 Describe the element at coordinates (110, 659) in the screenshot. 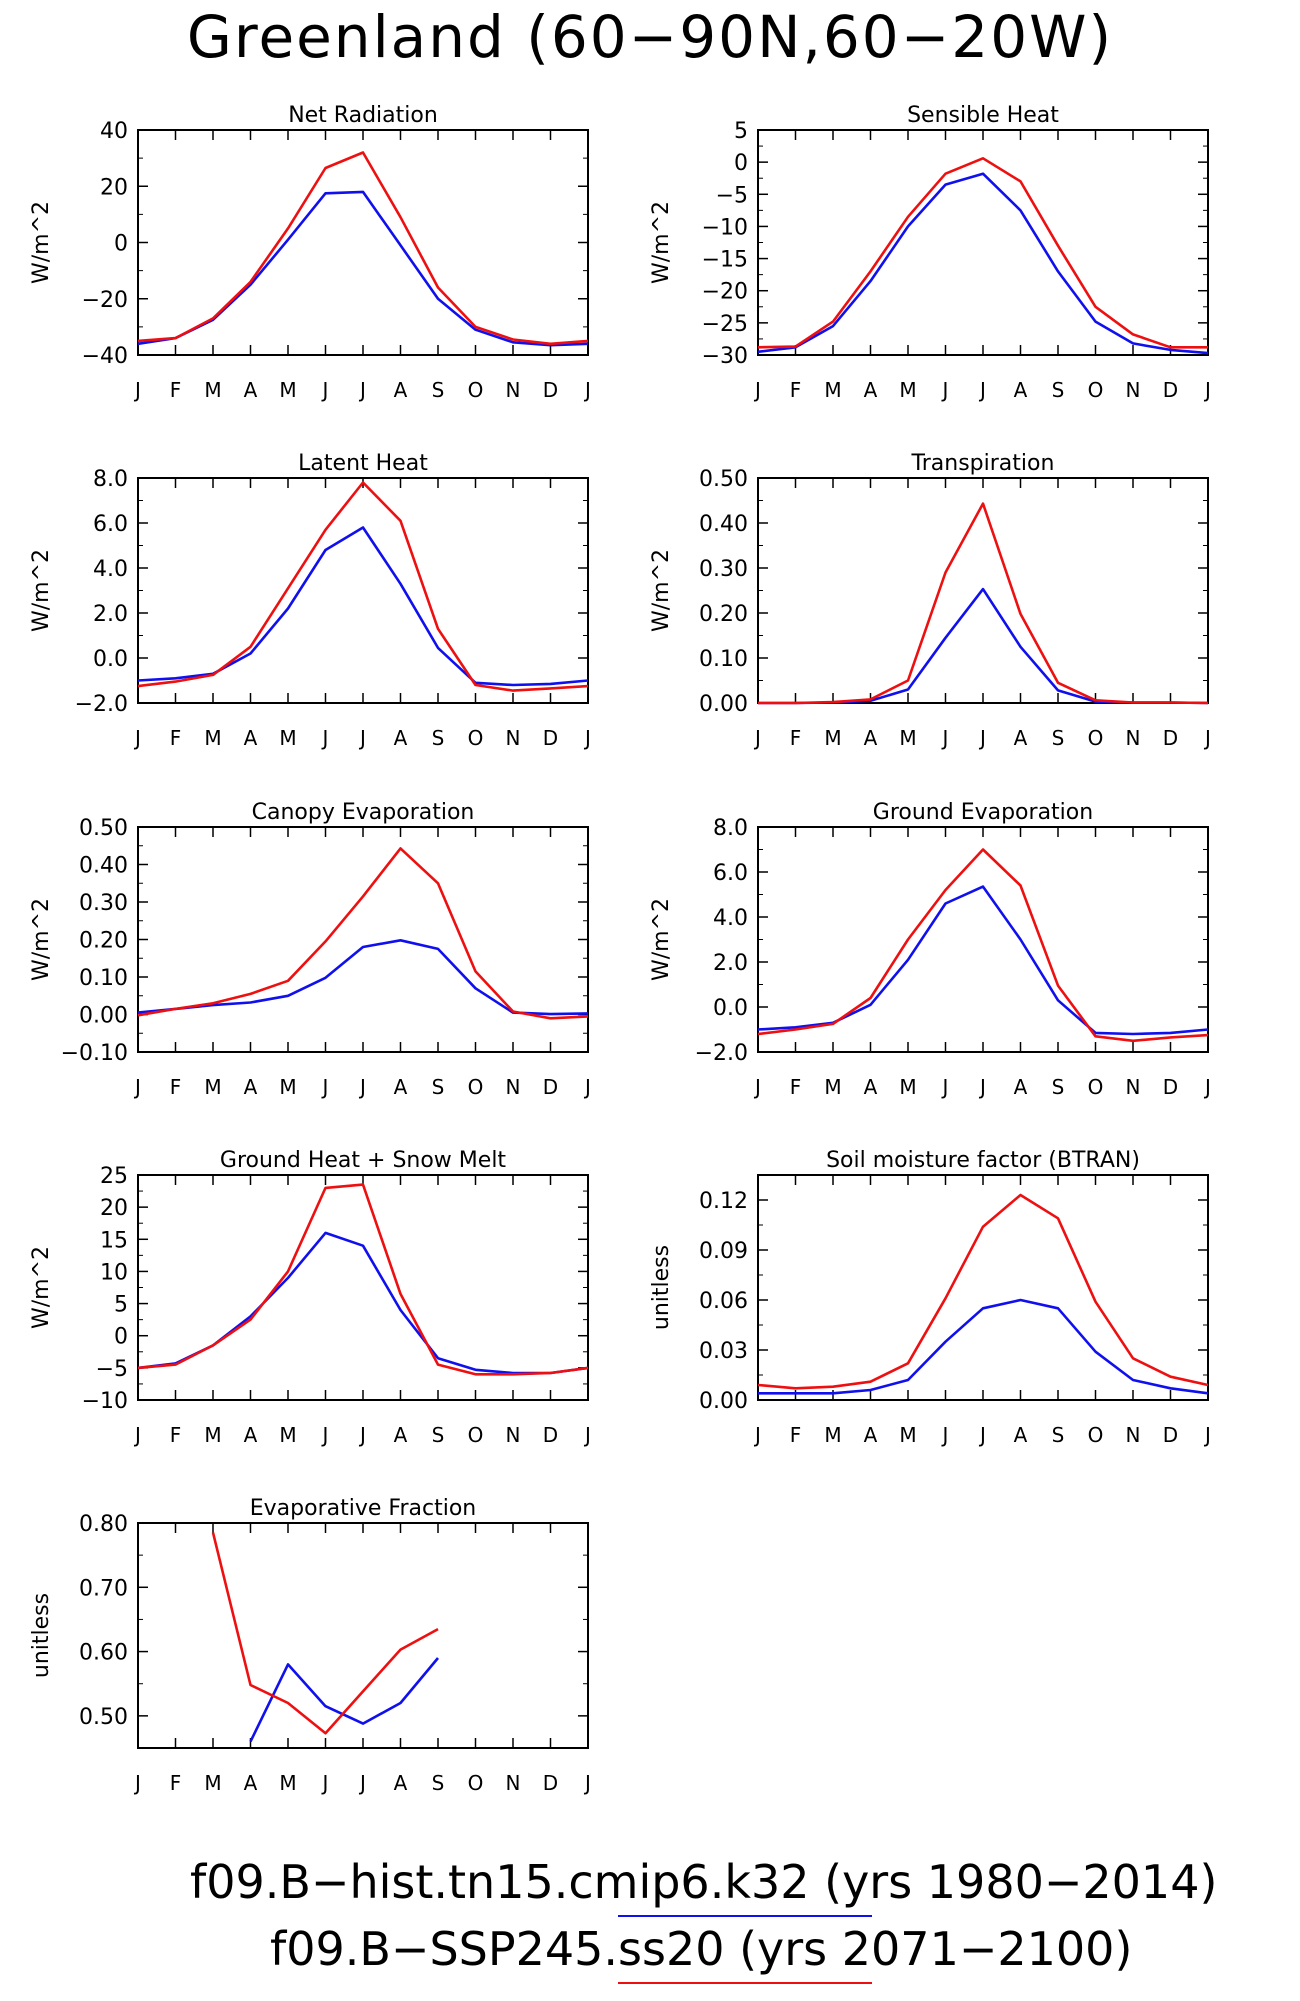

I see `y-tick-label: 0.0` at that location.